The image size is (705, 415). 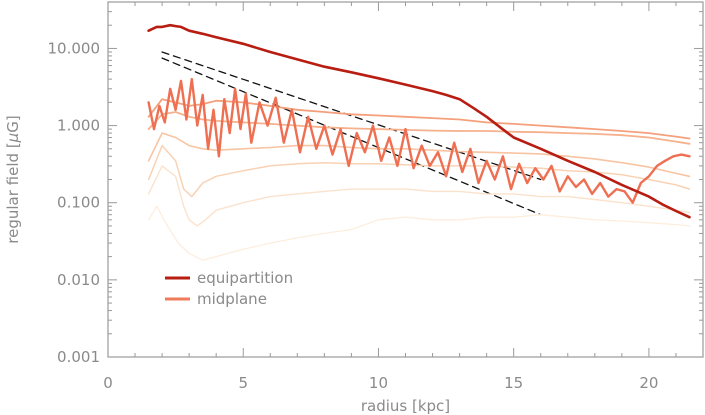 What do you see at coordinates (229, 288) in the screenshot?
I see `legend: equipartition midplane` at bounding box center [229, 288].